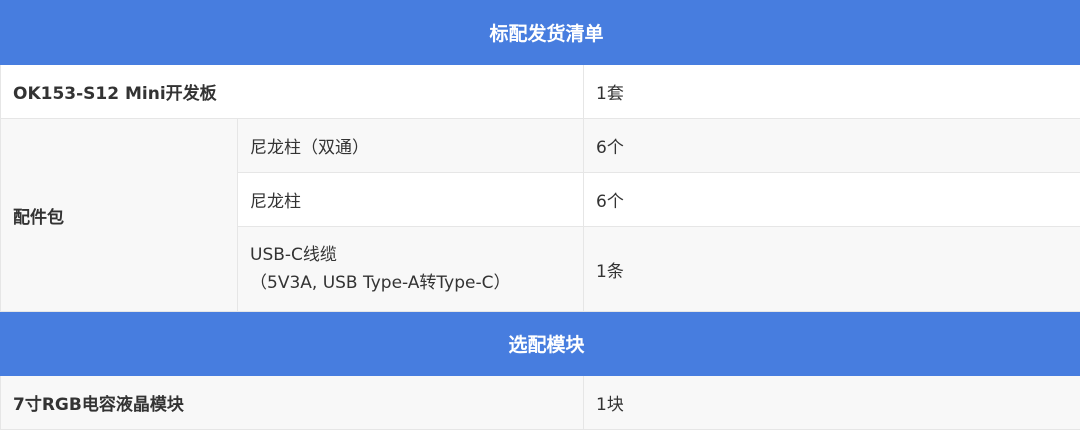 This screenshot has height=430, width=1080. Describe the element at coordinates (292, 92) in the screenshot. I see `item-name: OK153-S12 Mini开发板` at that location.